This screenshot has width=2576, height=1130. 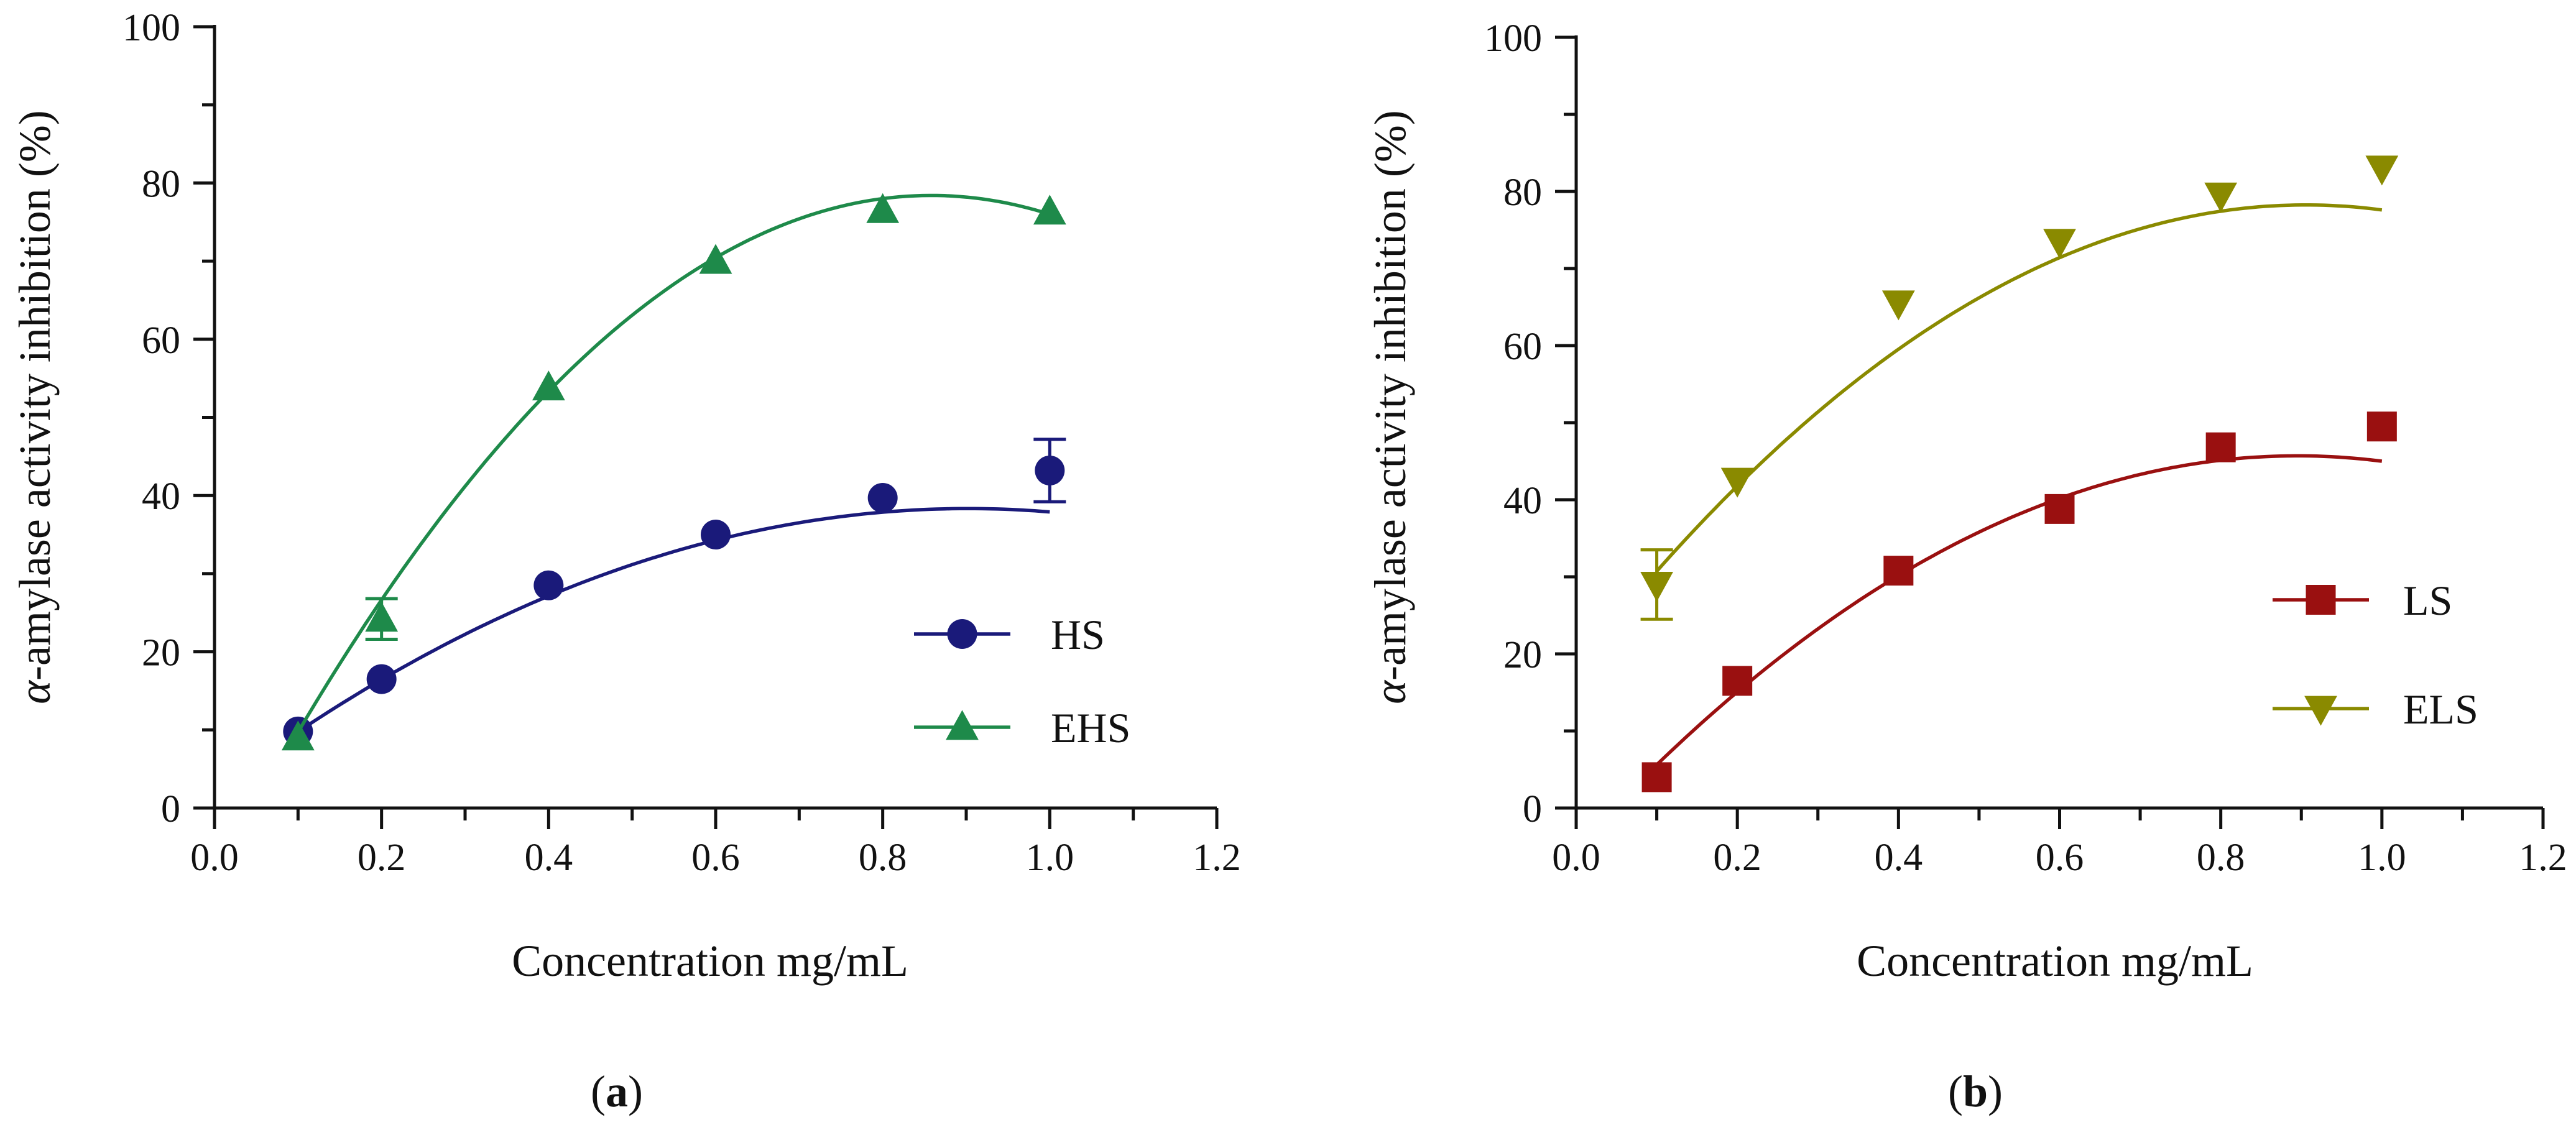 I want to click on panel-a-legend-label: EHS, so click(x=1090, y=727).